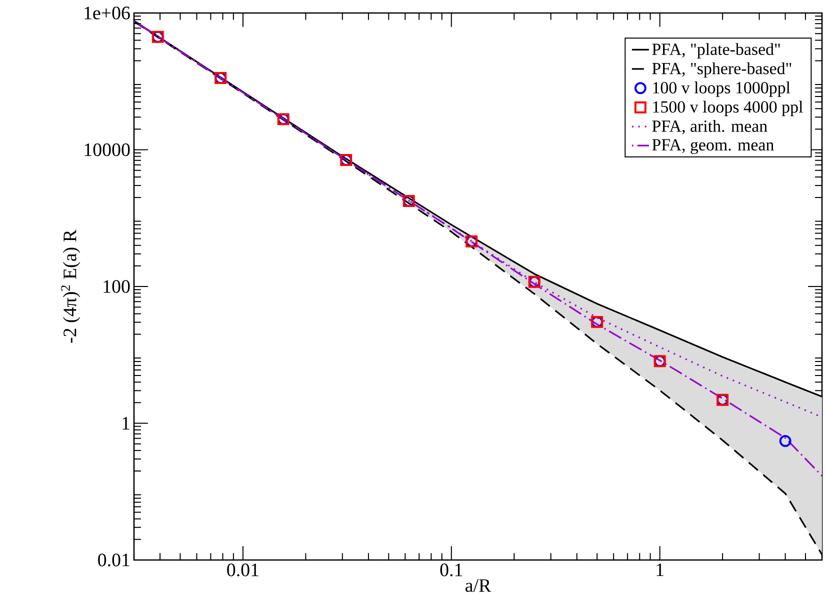 The width and height of the screenshot is (826, 610). What do you see at coordinates (107, 149) in the screenshot?
I see `y-tick-label: 10000` at bounding box center [107, 149].